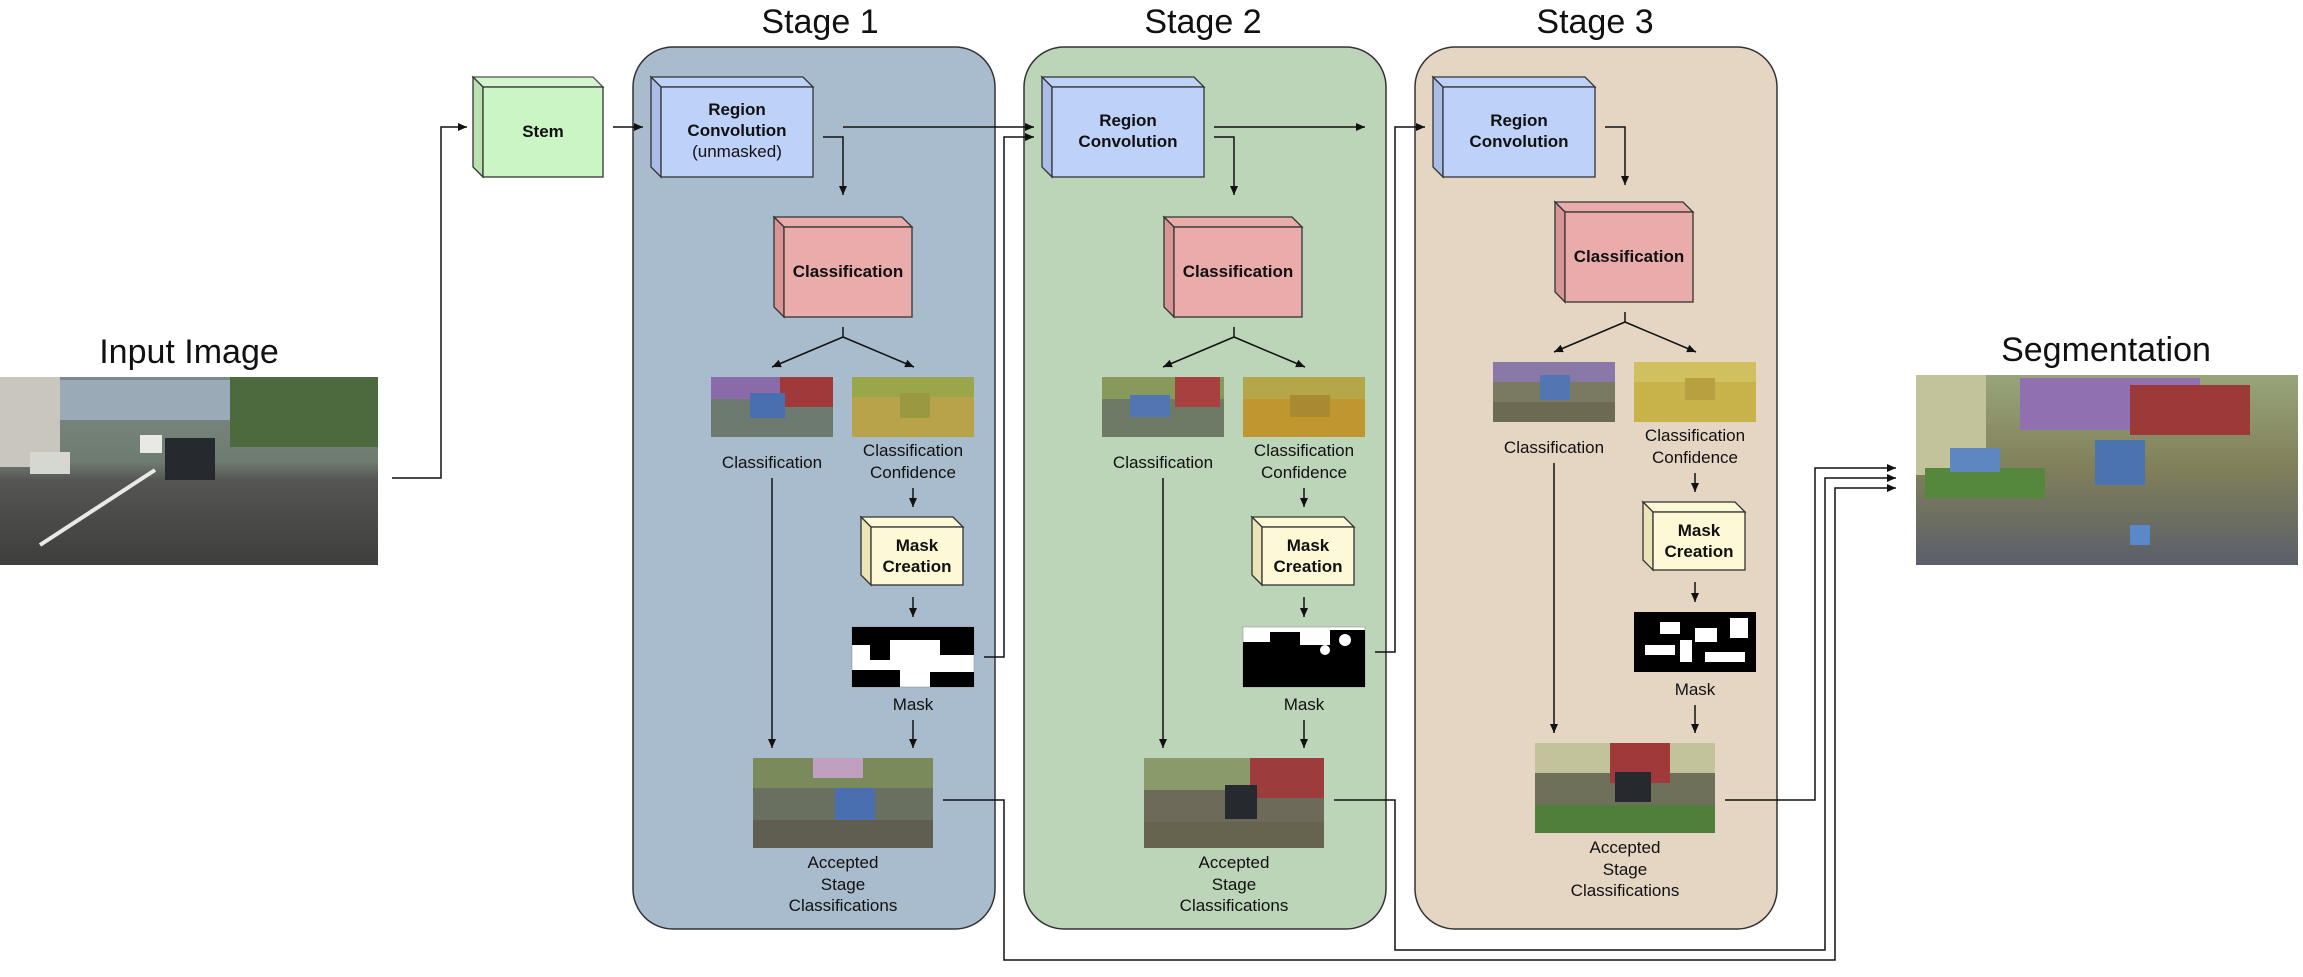 The height and width of the screenshot is (977, 2303). Describe the element at coordinates (1625, 788) in the screenshot. I see `stage3-accepted-thumb` at that location.